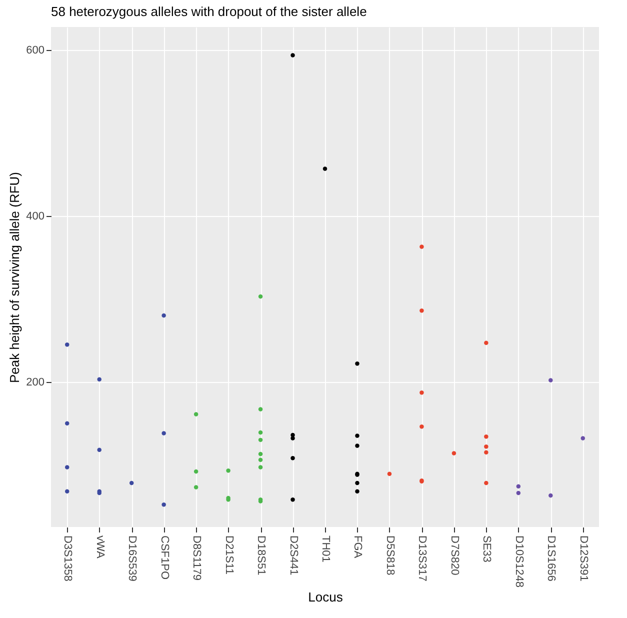 The image size is (627, 618). Describe the element at coordinates (196, 558) in the screenshot. I see `x-tick-label: D8S1179` at that location.